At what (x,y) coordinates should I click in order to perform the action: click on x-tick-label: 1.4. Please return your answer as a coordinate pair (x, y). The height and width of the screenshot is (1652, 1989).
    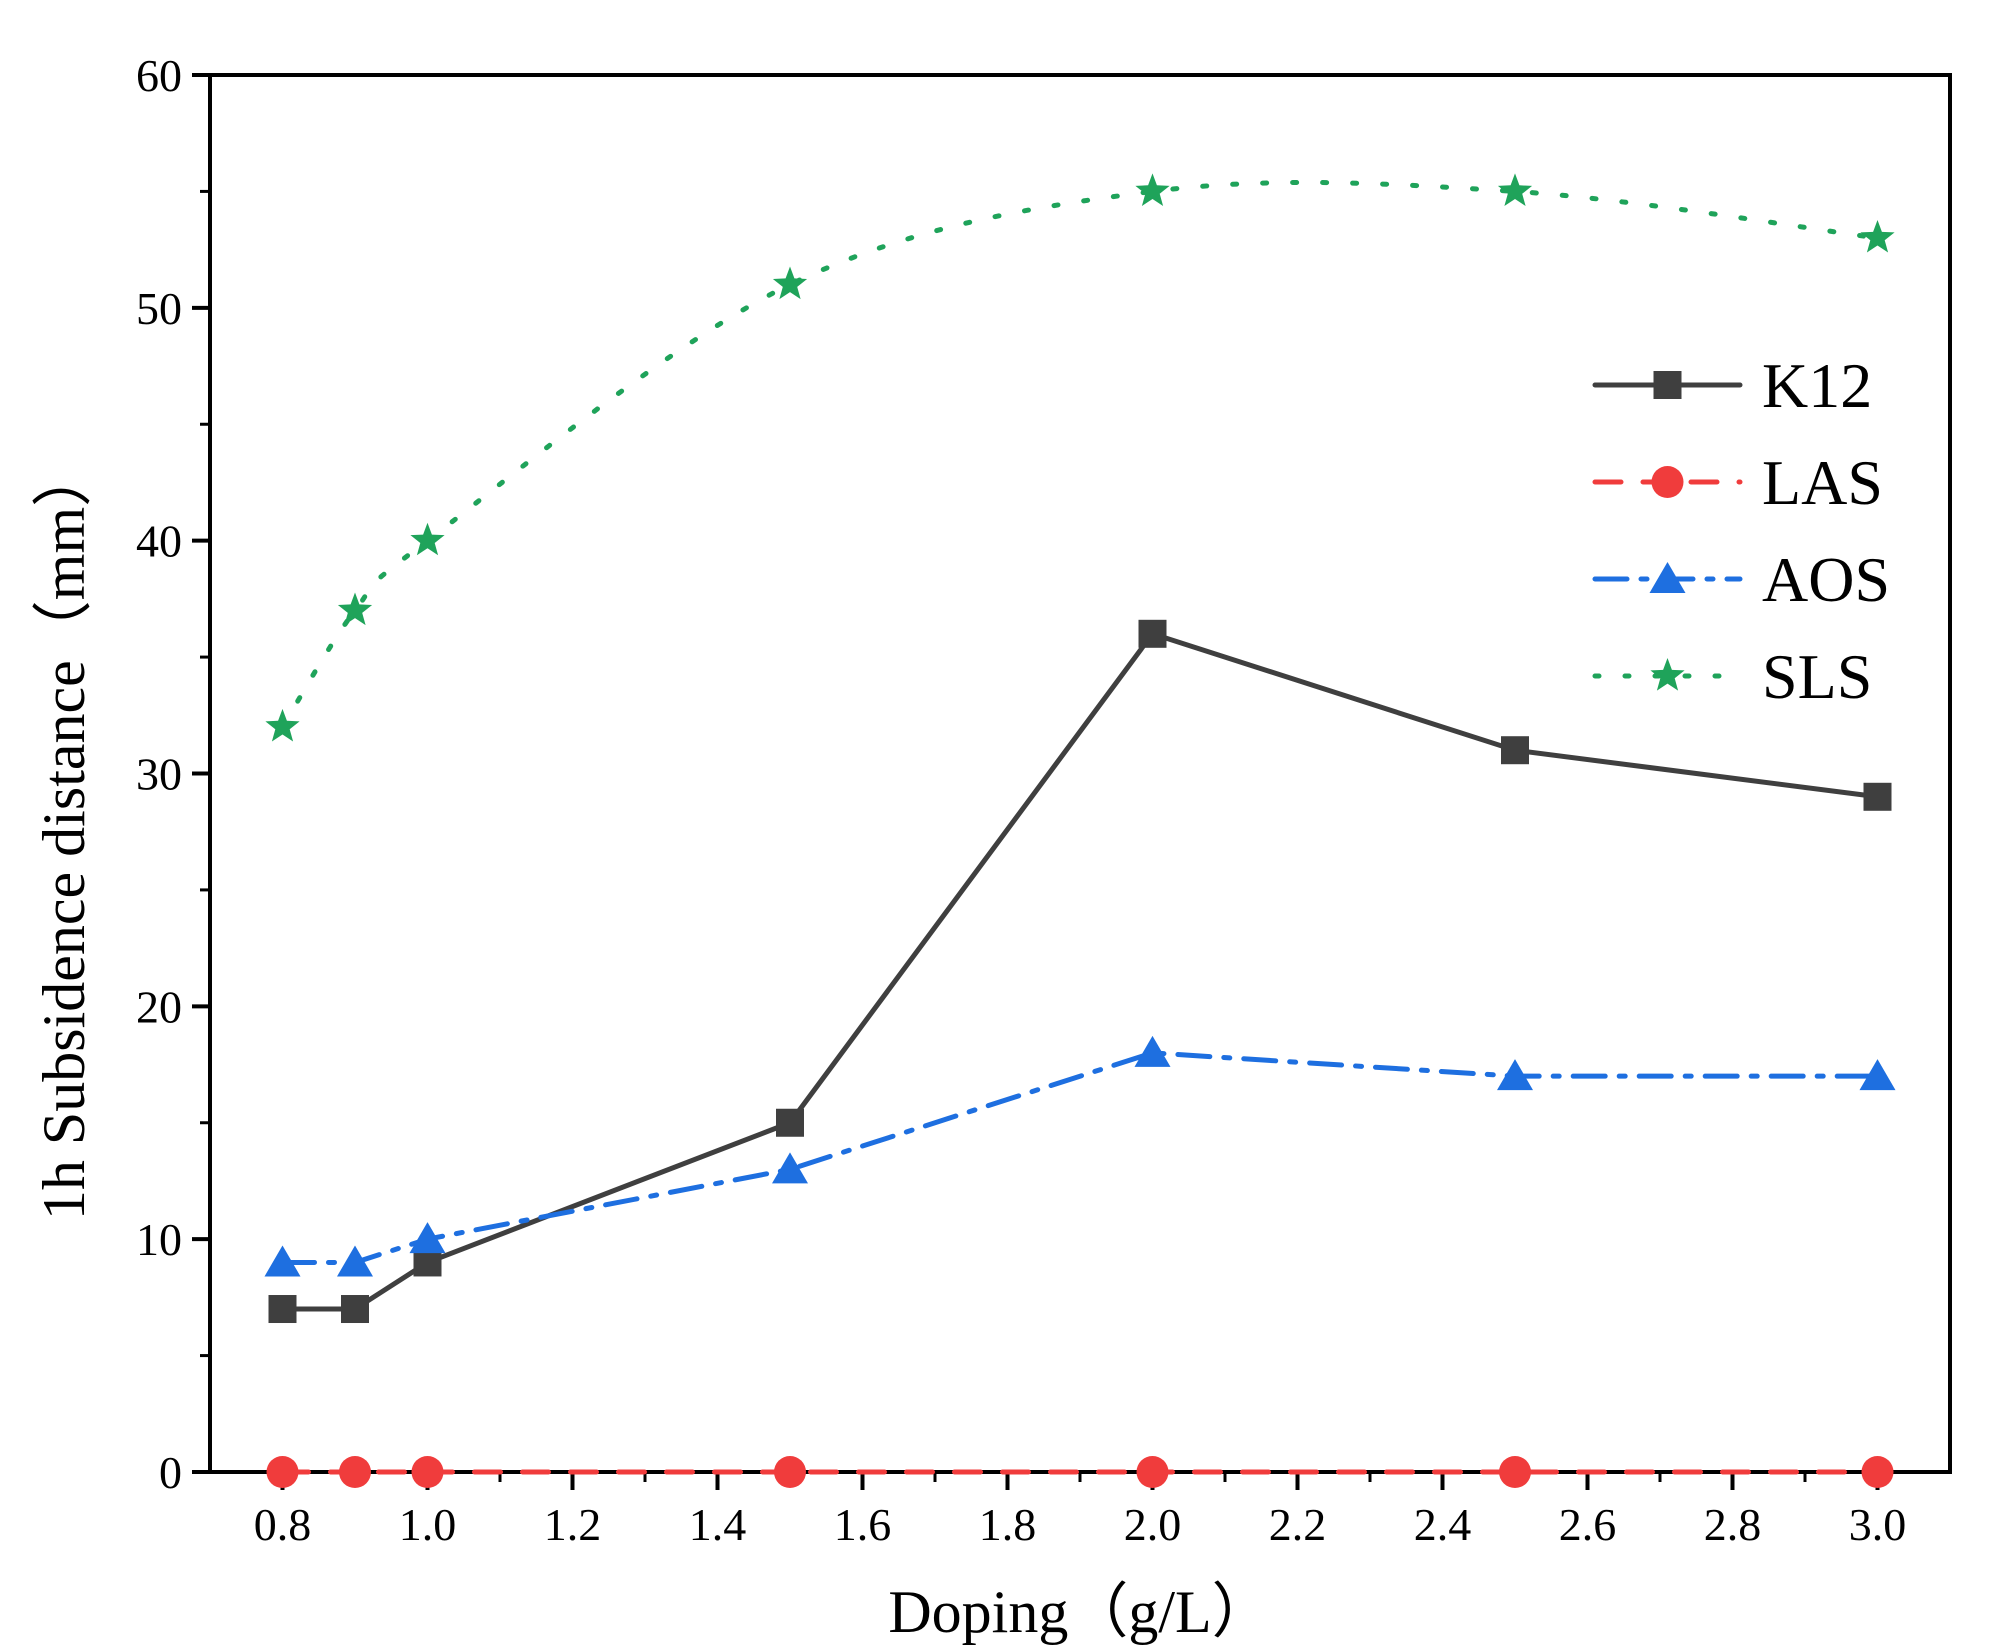
    Looking at the image, I should click on (718, 1524).